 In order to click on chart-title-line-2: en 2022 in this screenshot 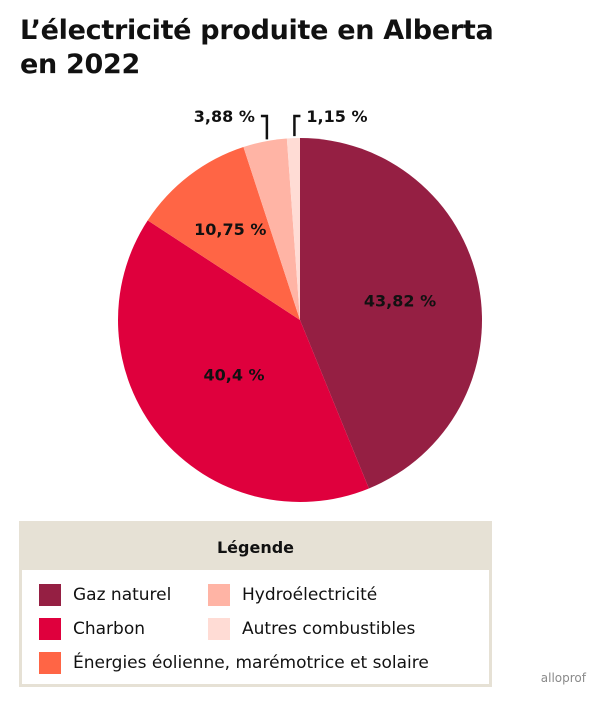, I will do `click(80, 64)`.